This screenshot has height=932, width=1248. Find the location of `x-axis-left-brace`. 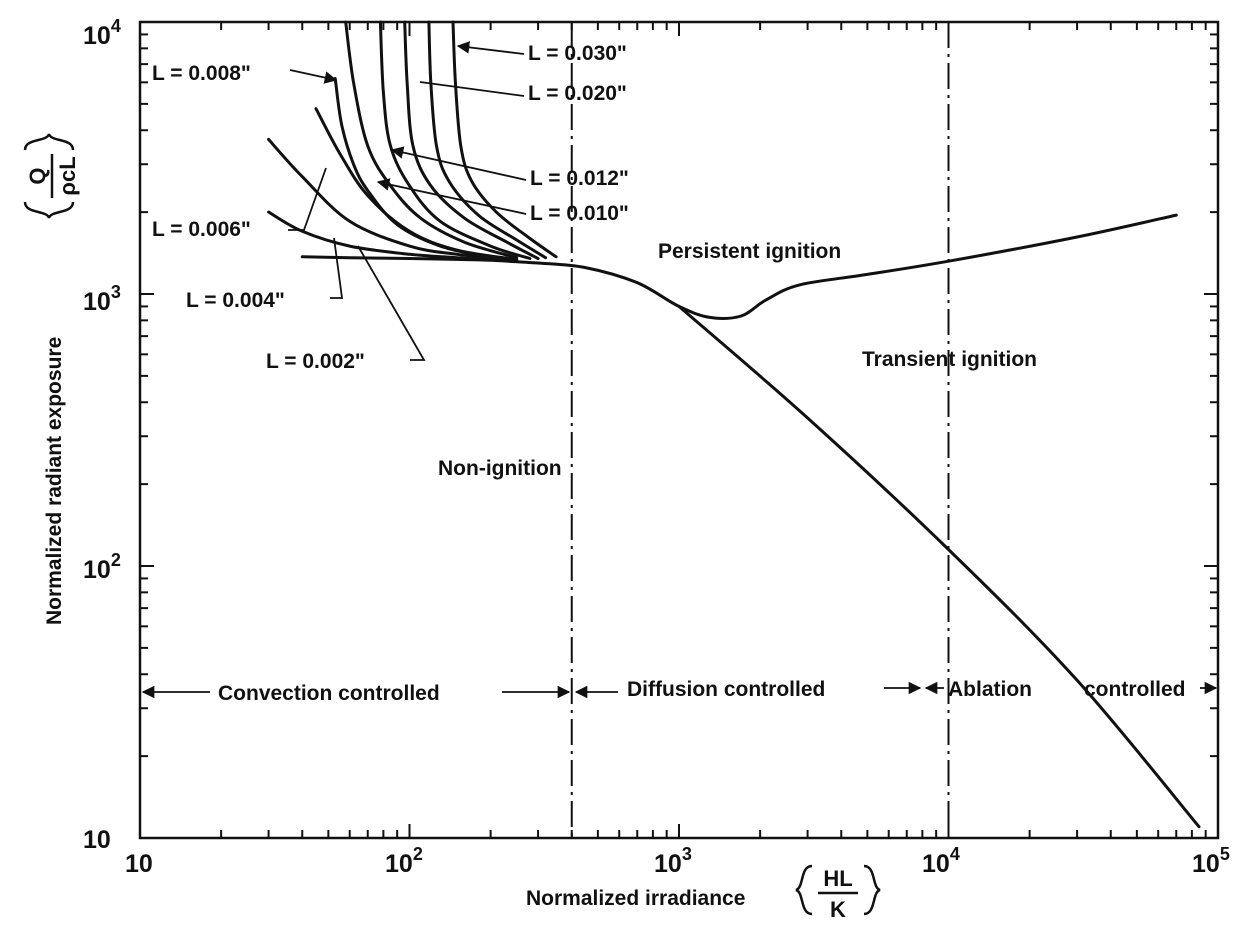

x-axis-left-brace is located at coordinates (804, 890).